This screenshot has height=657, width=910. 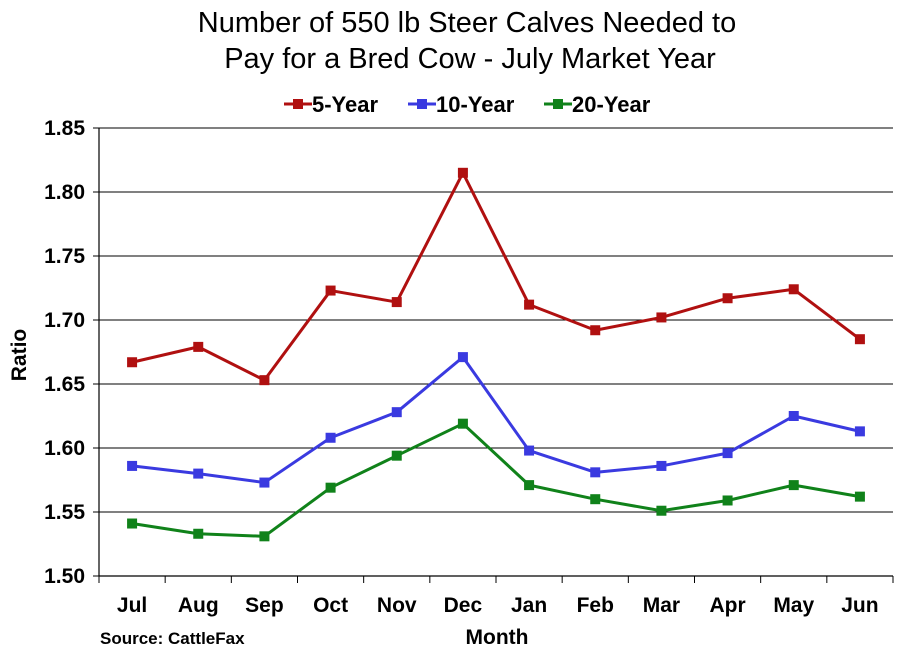 What do you see at coordinates (64, 320) in the screenshot?
I see `y-tick-label: 1.70` at bounding box center [64, 320].